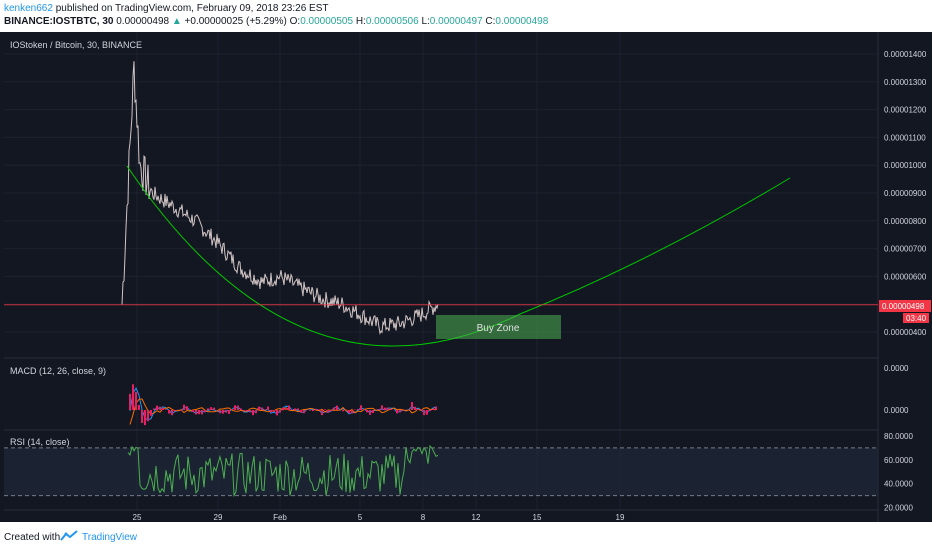 This screenshot has width=932, height=550. What do you see at coordinates (537, 517) in the screenshot?
I see `time-tick-label: 15` at bounding box center [537, 517].